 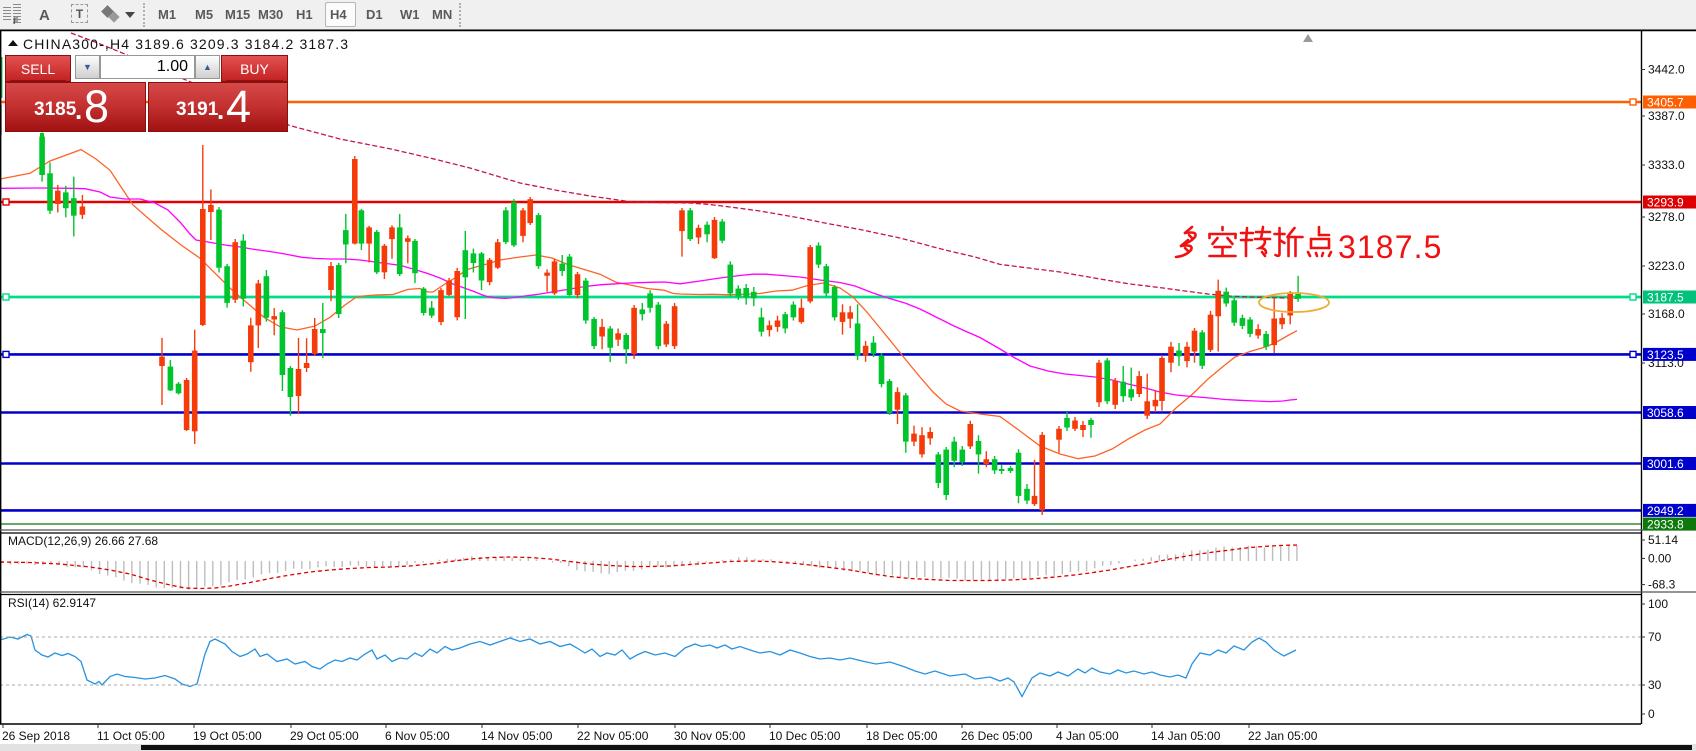 What do you see at coordinates (1666, 116) in the screenshot?
I see `svg-text: 3387.0` at bounding box center [1666, 116].